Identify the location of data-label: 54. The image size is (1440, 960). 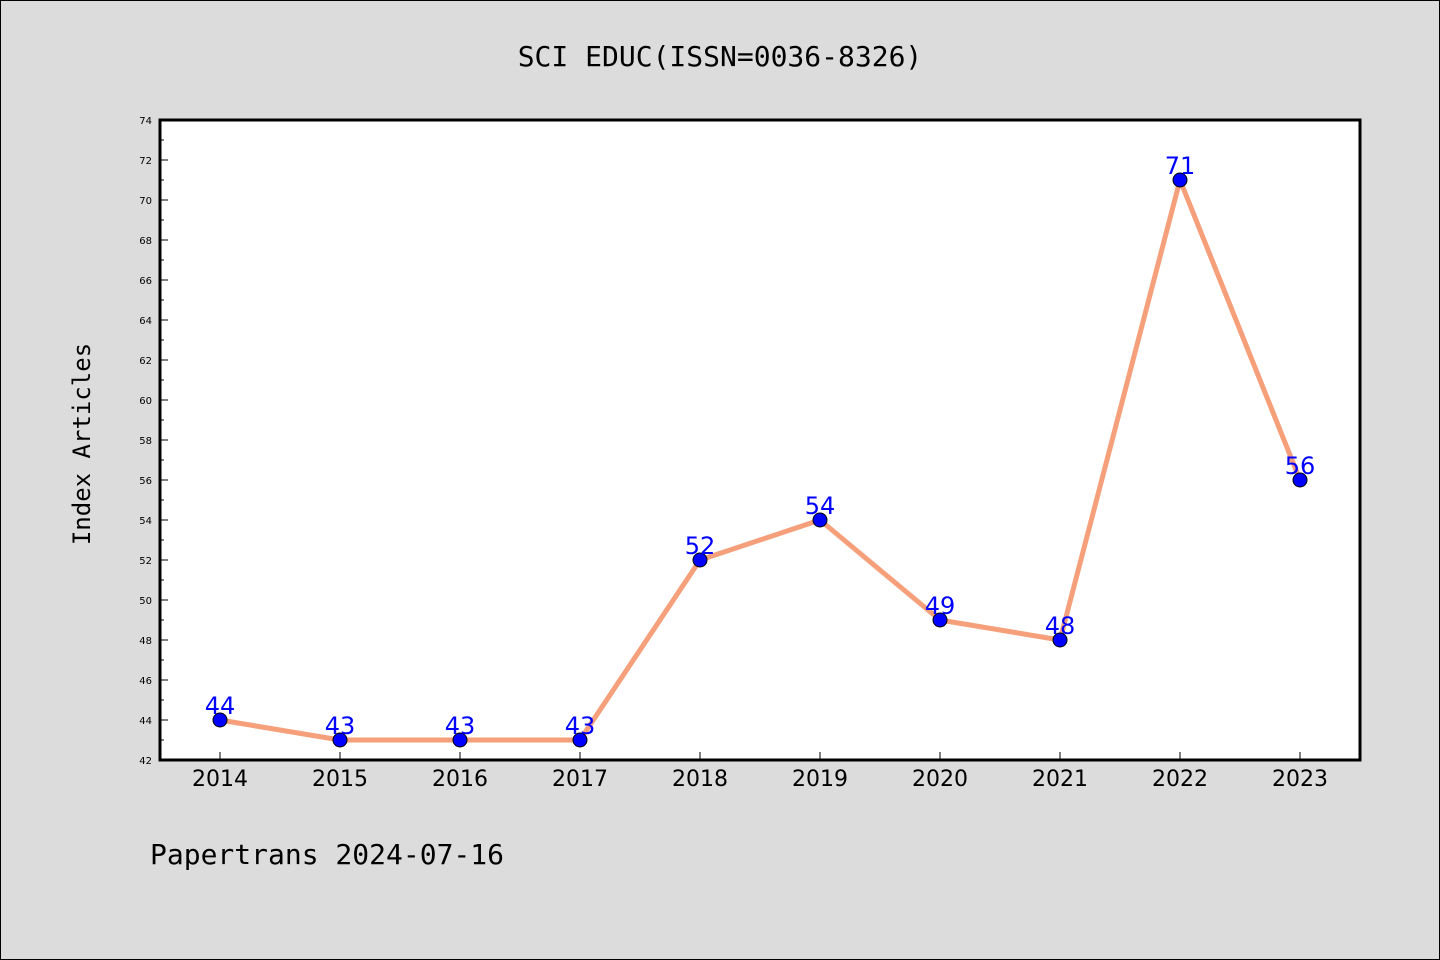
(820, 506).